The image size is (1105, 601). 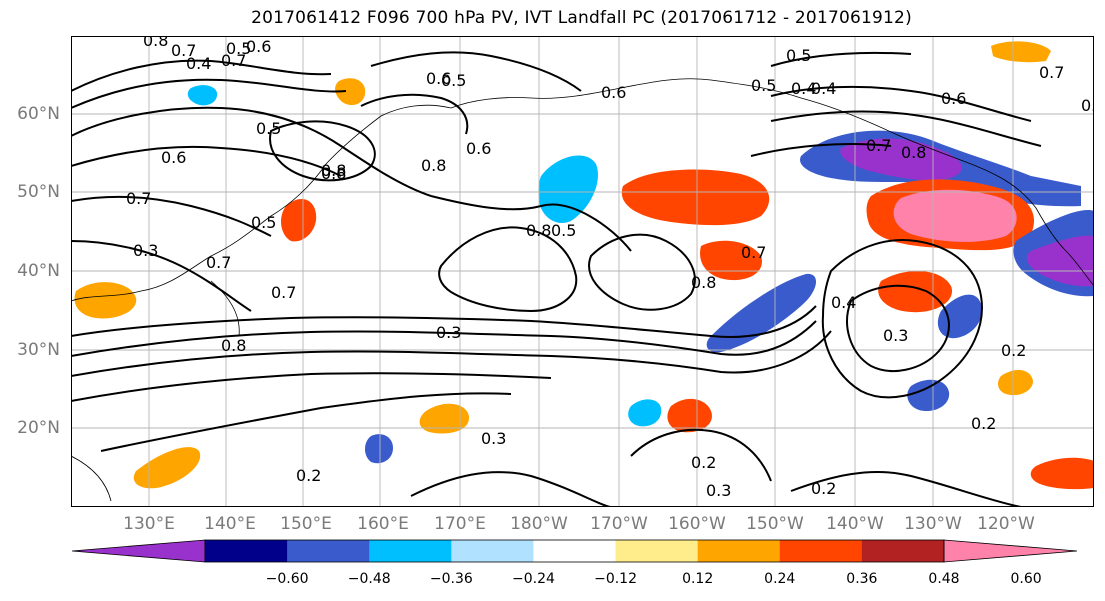 I want to click on lon-label-150e: 150°E, so click(x=306, y=524).